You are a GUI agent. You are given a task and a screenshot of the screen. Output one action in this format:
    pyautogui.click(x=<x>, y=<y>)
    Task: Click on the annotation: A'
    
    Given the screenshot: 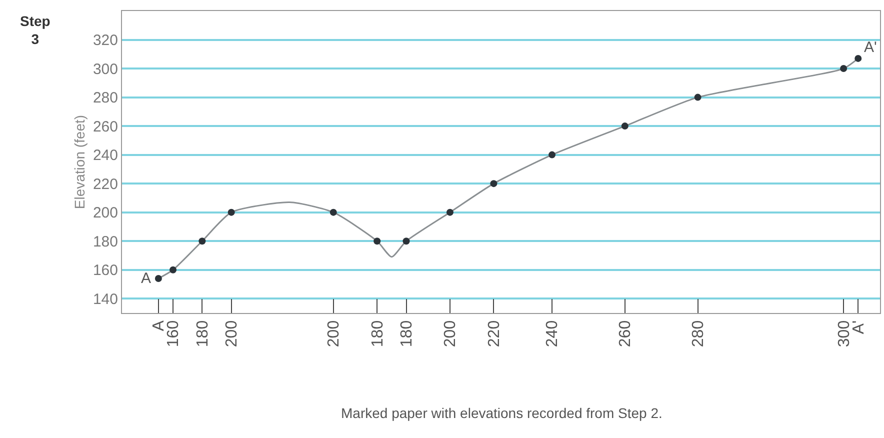 What is the action you would take?
    pyautogui.click(x=871, y=47)
    